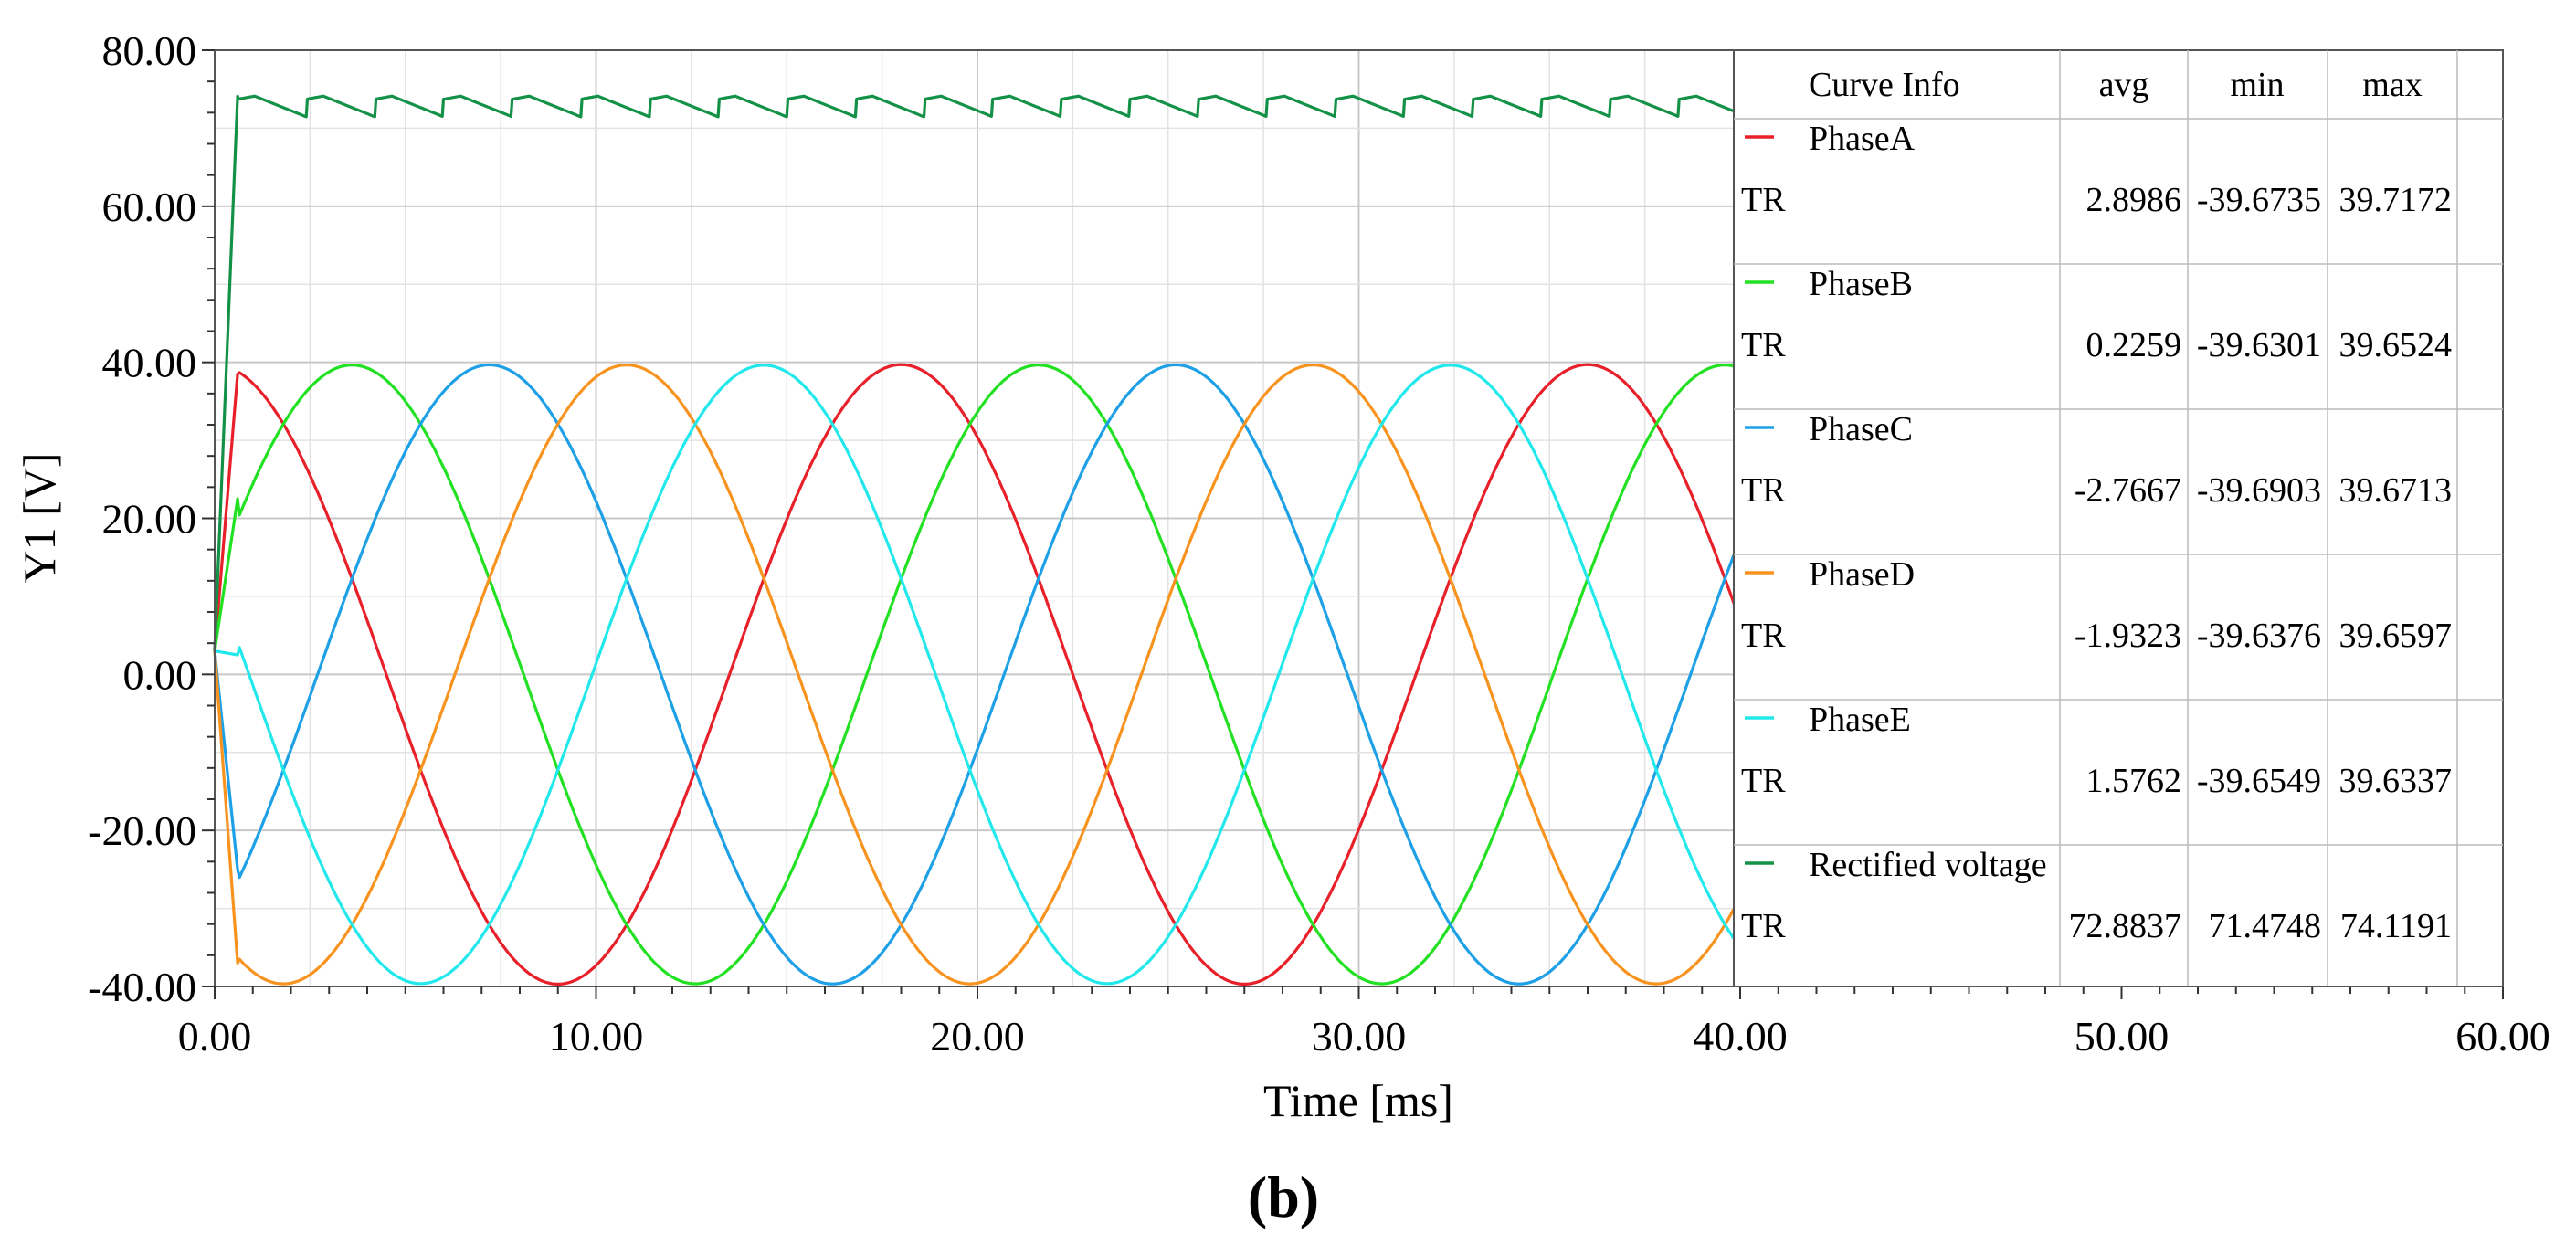 The width and height of the screenshot is (2576, 1255). Describe the element at coordinates (2128, 490) in the screenshot. I see `legend-entry-avg: -2.7667` at that location.